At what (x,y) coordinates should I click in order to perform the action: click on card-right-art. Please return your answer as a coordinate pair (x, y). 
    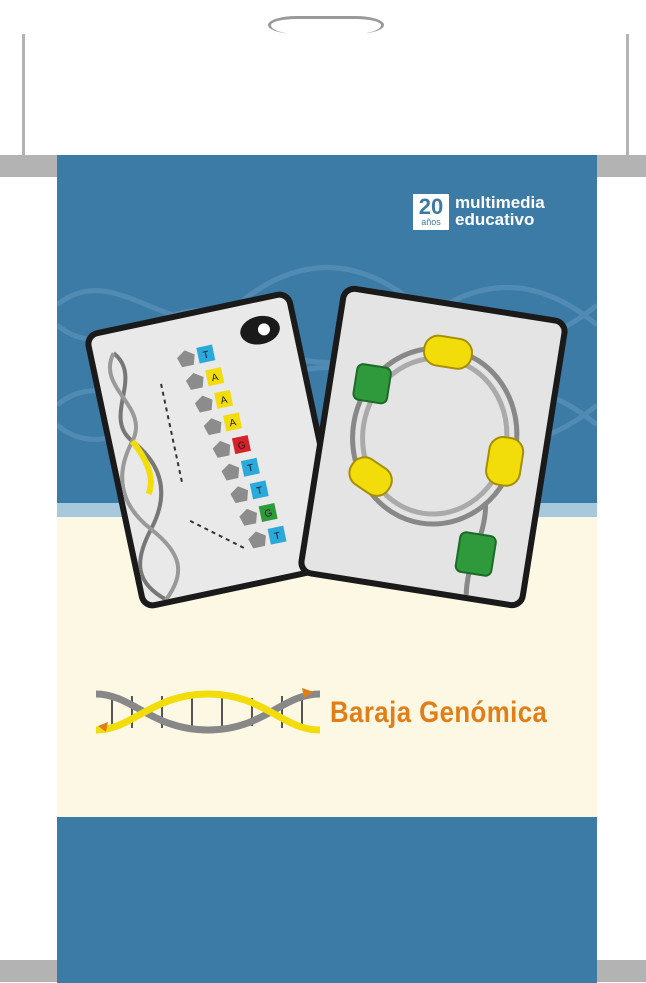
    Looking at the image, I should click on (436, 465).